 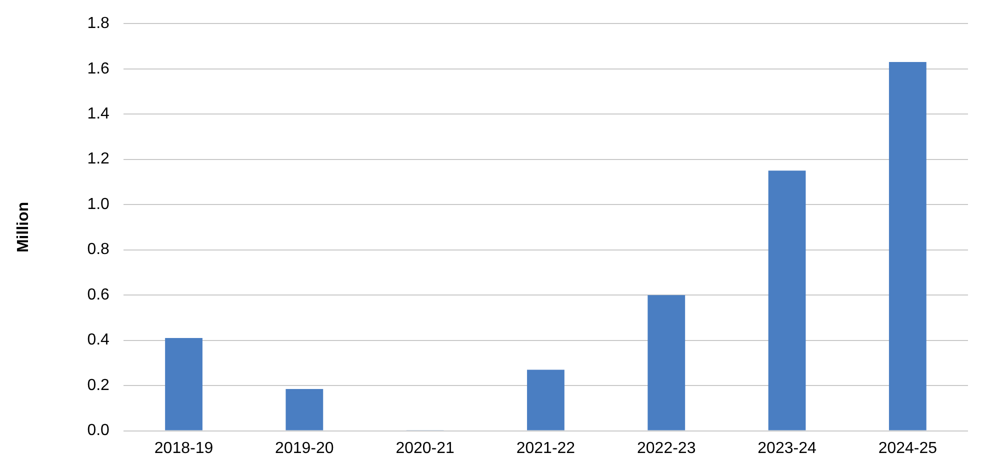 What do you see at coordinates (98, 340) in the screenshot?
I see `y-tick-label: 0.4` at bounding box center [98, 340].